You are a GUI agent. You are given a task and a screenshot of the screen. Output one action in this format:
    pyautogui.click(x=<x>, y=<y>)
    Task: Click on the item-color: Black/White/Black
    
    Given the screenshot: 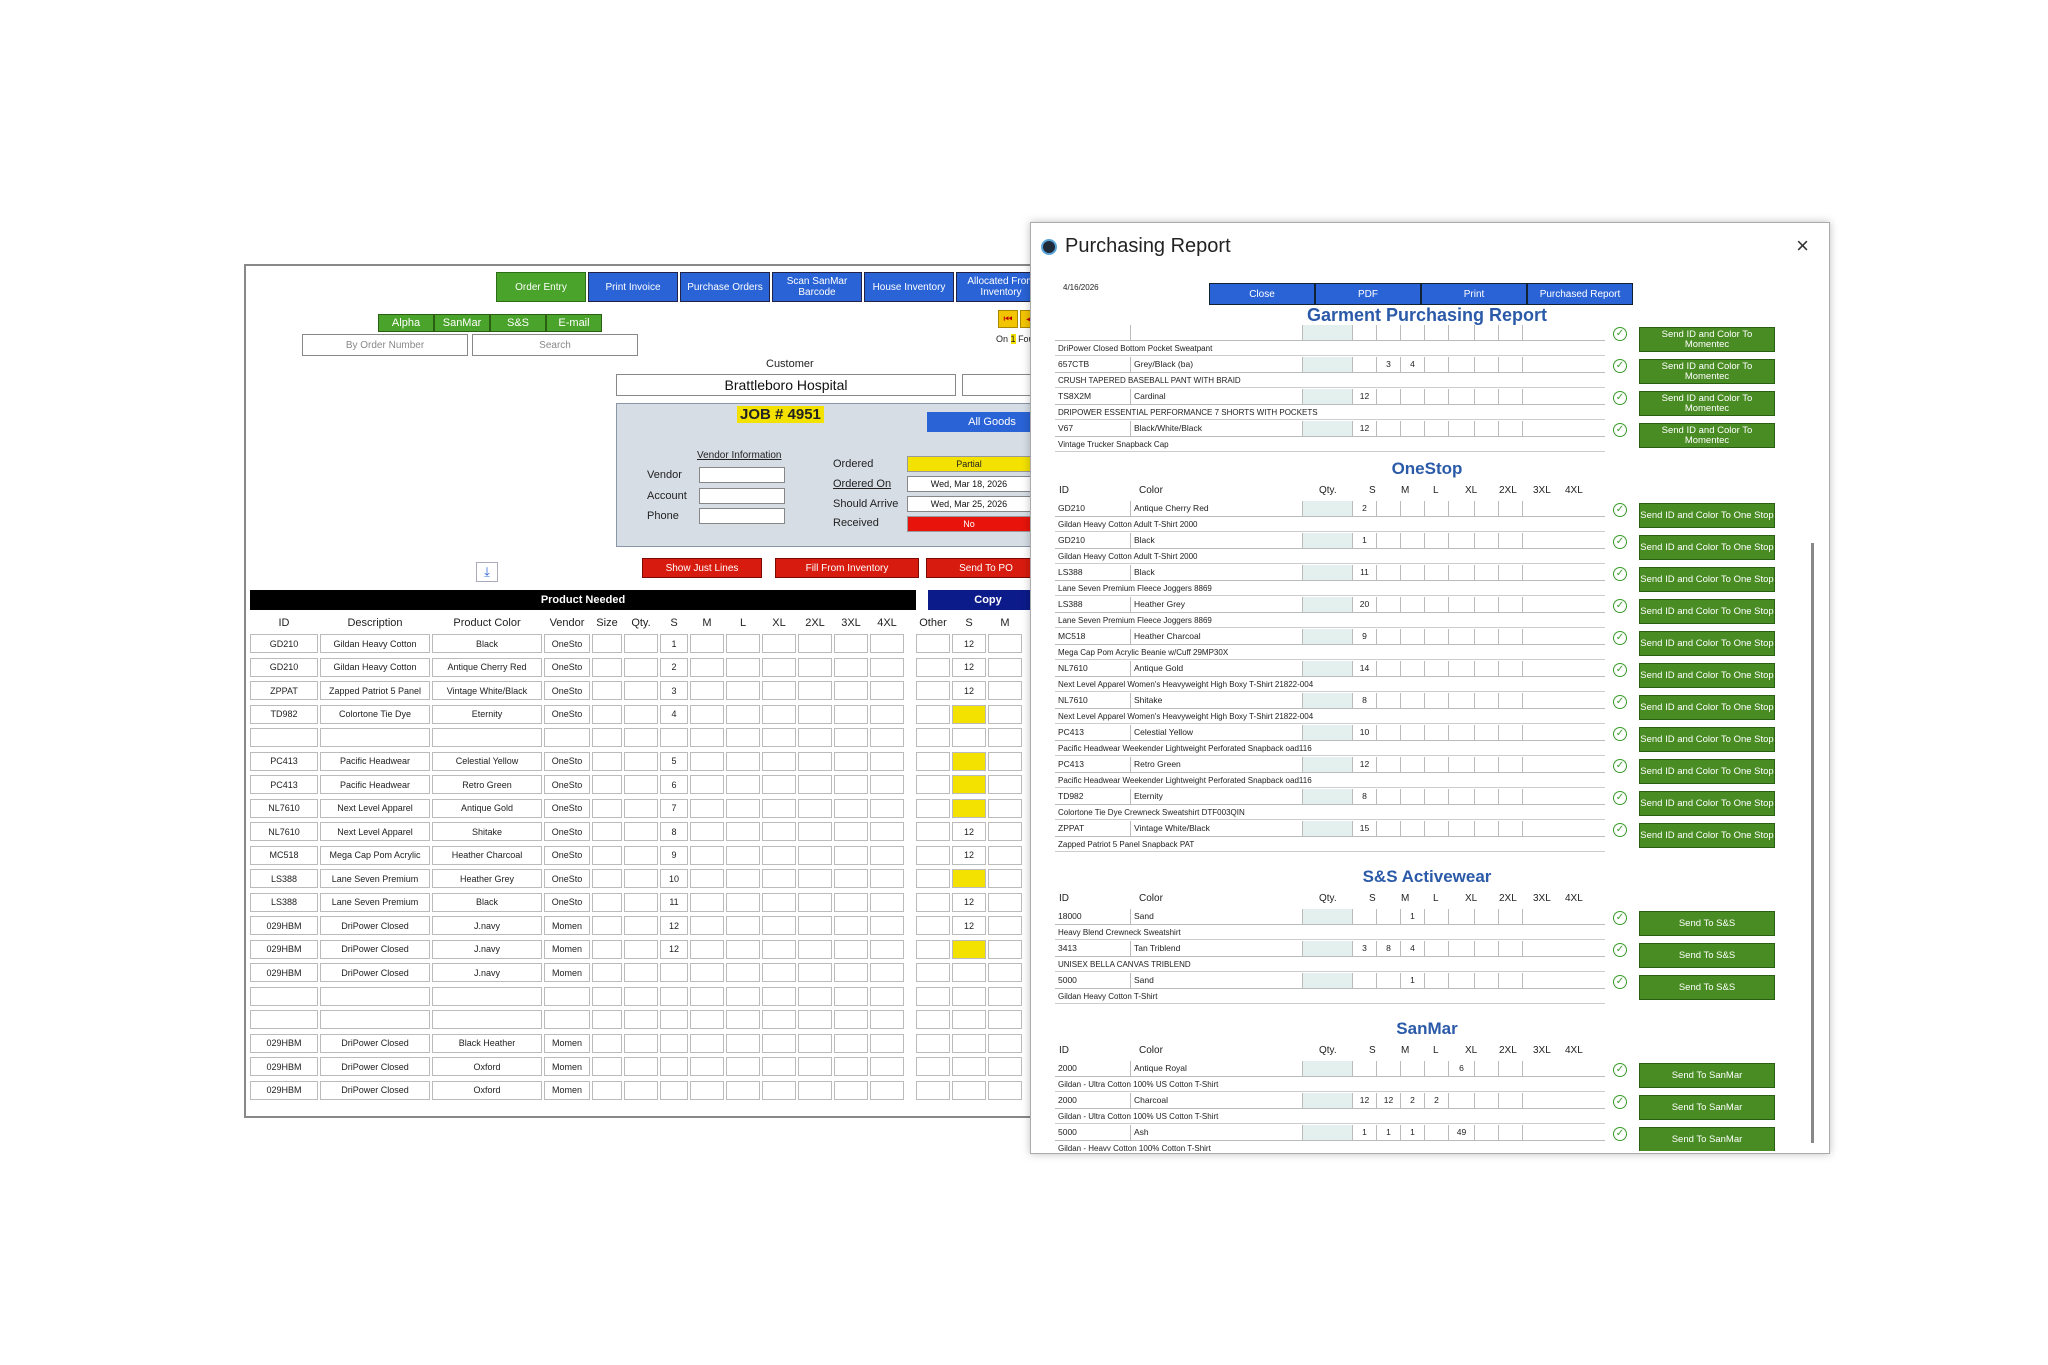 What is the action you would take?
    pyautogui.click(x=1217, y=428)
    